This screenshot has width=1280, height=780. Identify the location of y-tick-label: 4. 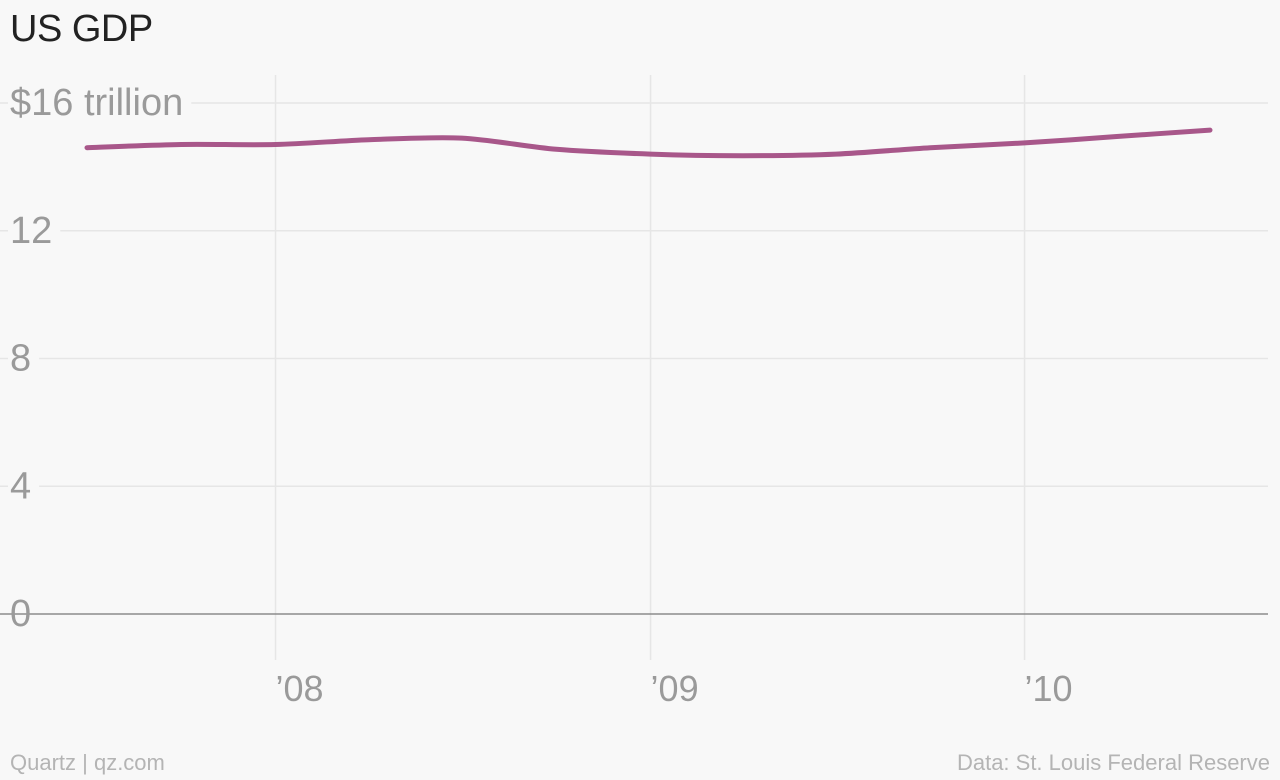
(20, 486).